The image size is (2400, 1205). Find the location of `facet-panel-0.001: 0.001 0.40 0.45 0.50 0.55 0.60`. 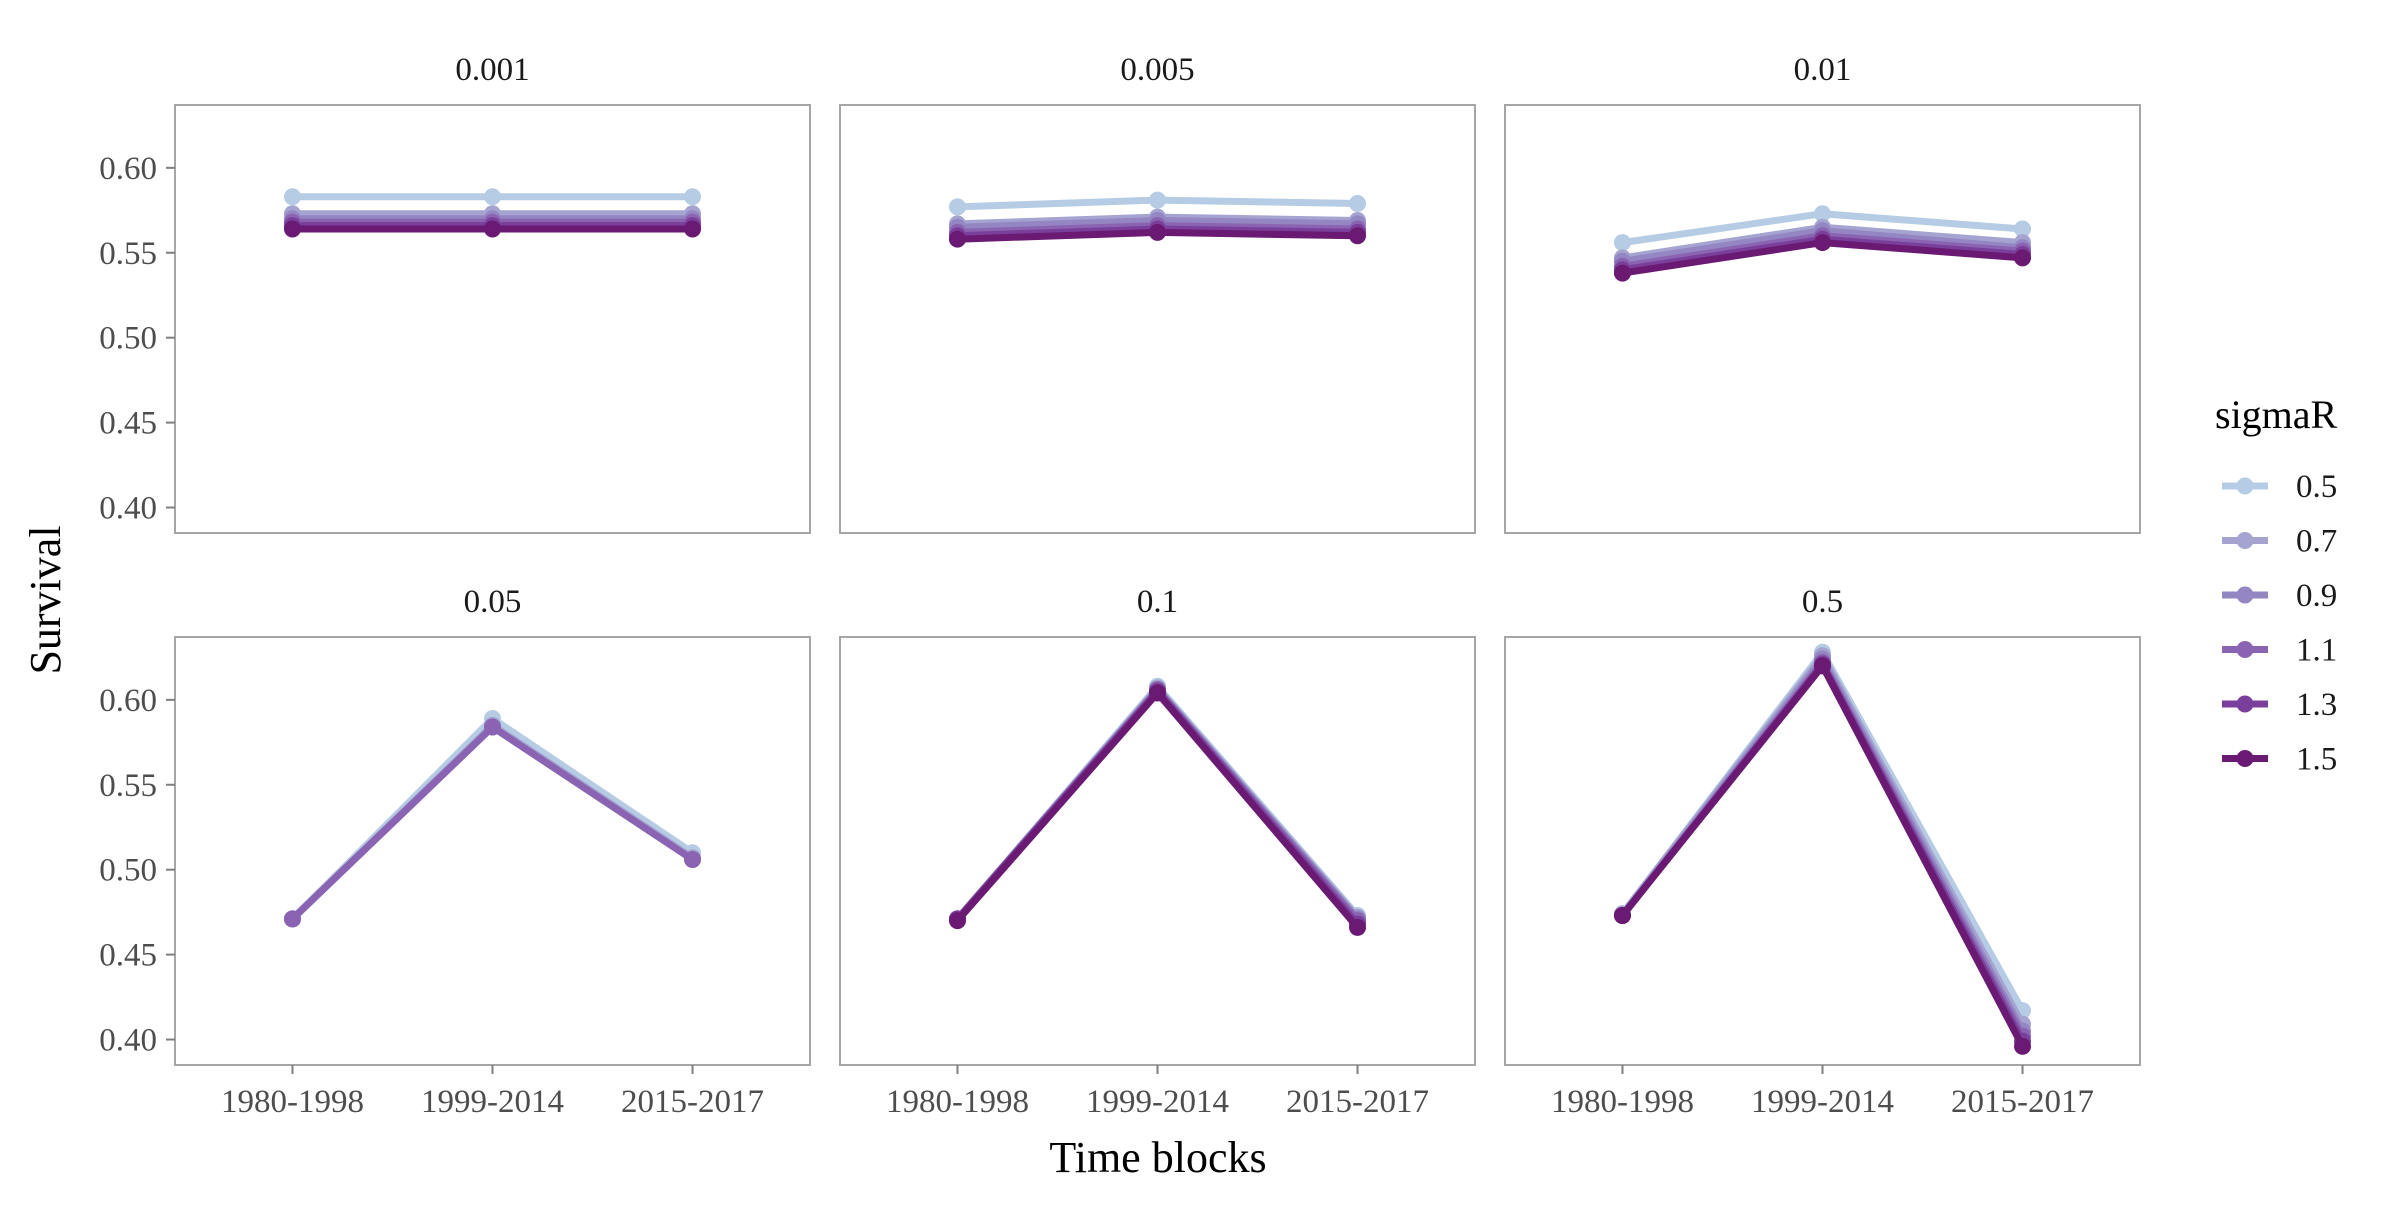

facet-panel-0.001: 0.001 0.40 0.45 0.50 0.55 0.60 is located at coordinates (455, 293).